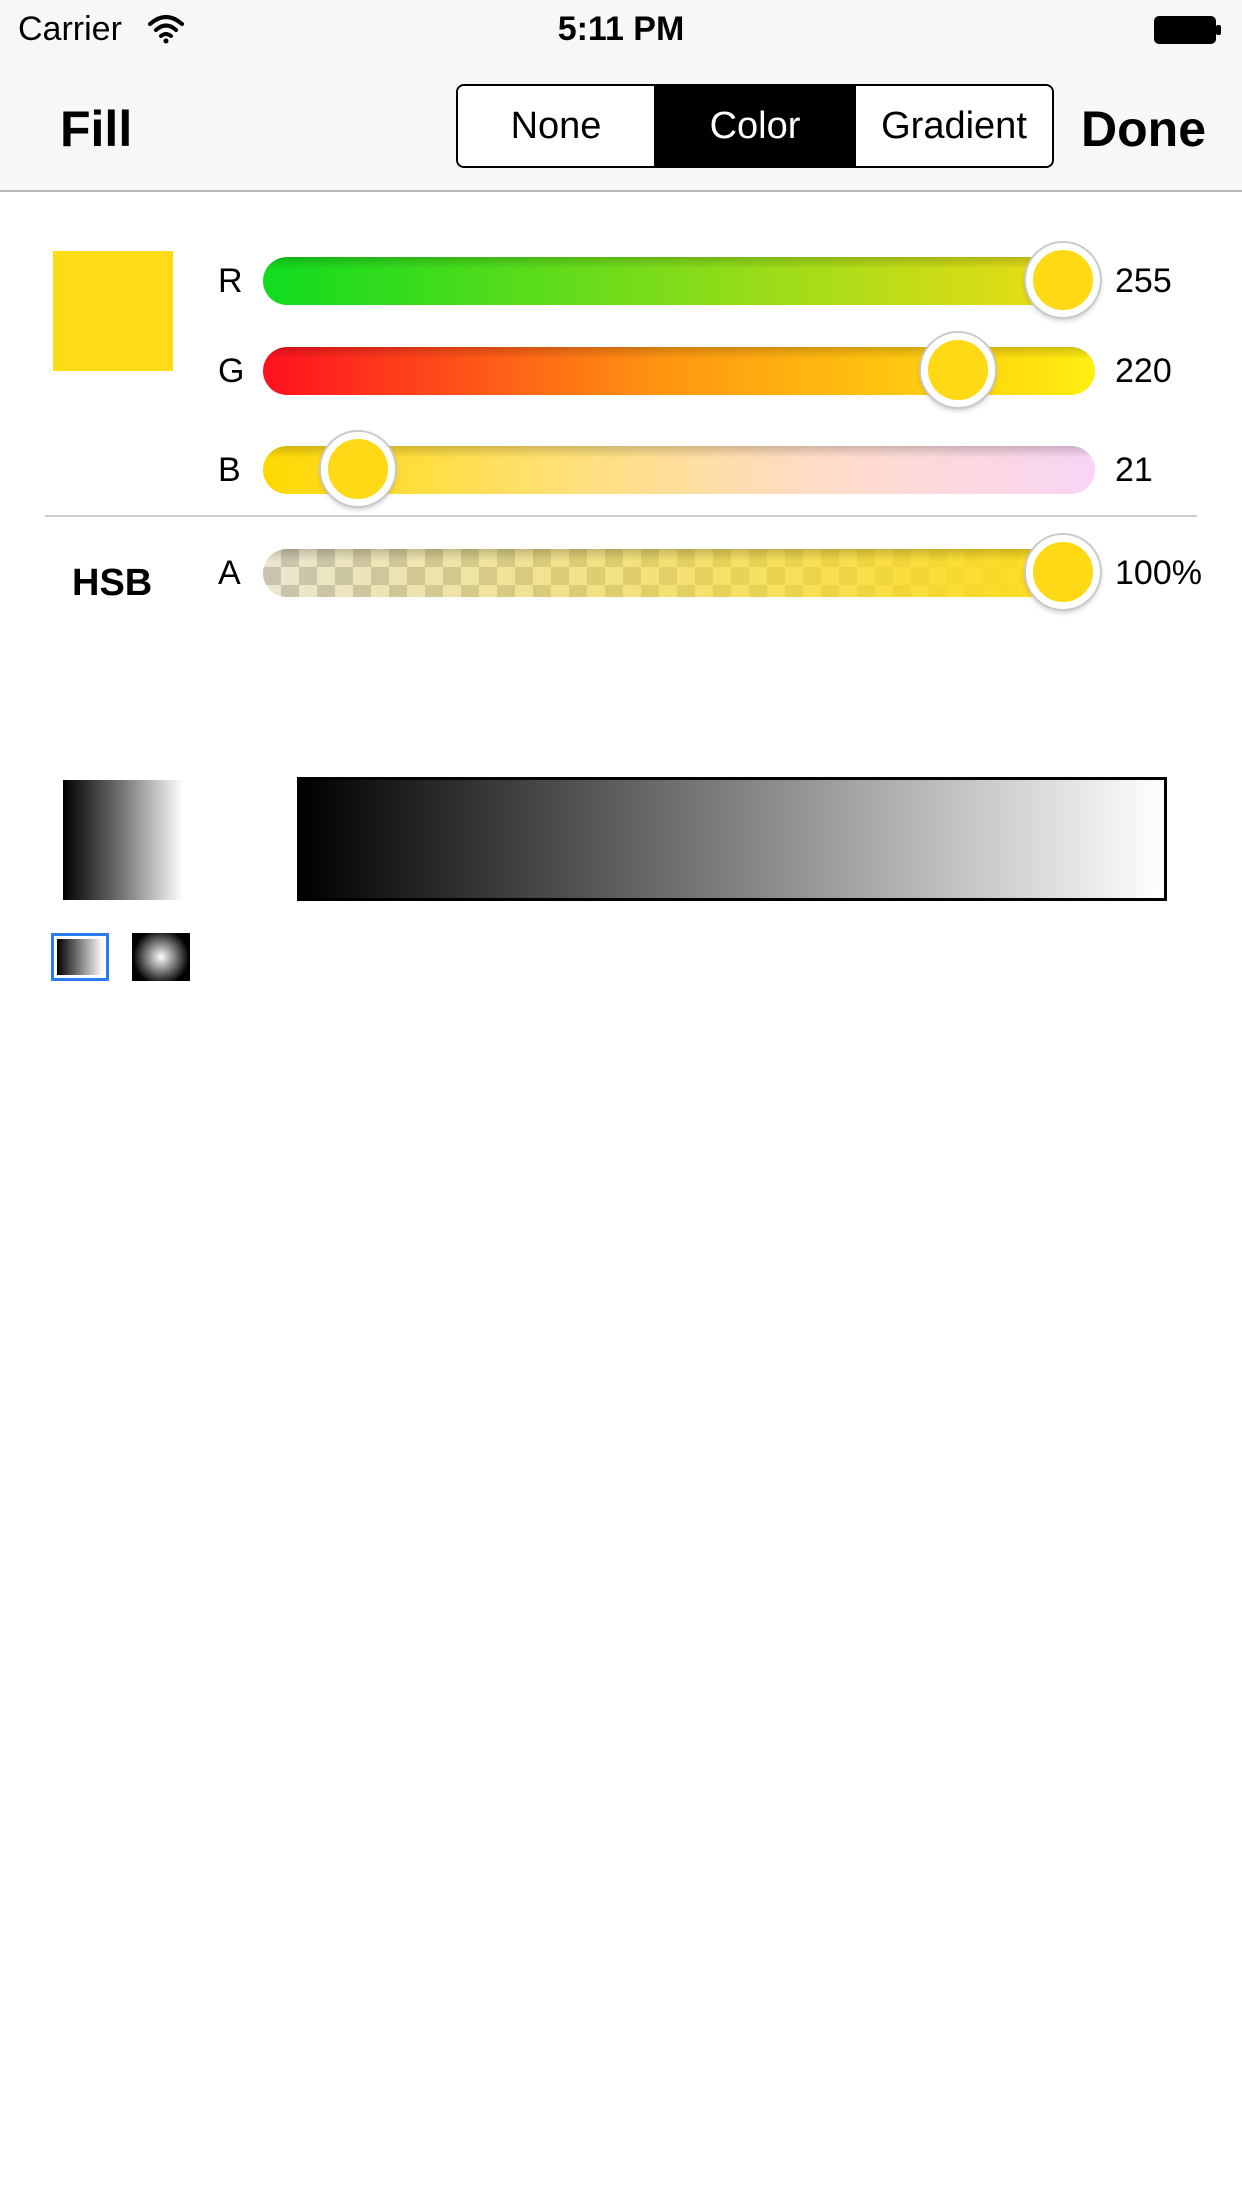 The width and height of the screenshot is (1242, 2208). I want to click on fill-type-segmented-control: None Color Gradient, so click(755, 126).